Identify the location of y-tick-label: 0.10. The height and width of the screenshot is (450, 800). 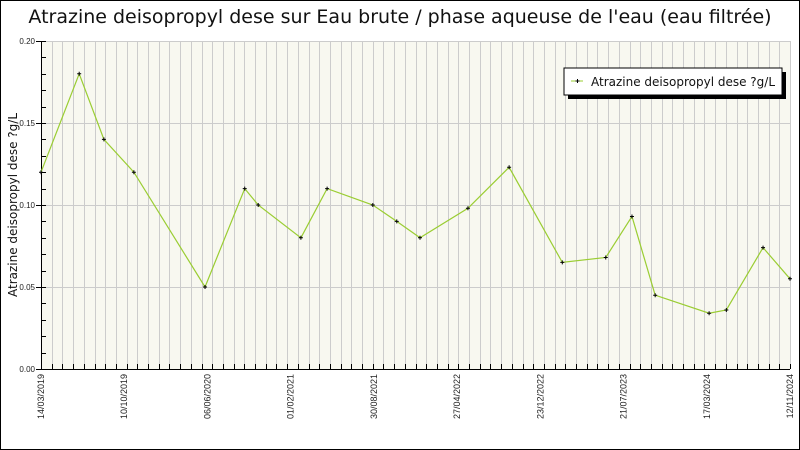
(27, 205).